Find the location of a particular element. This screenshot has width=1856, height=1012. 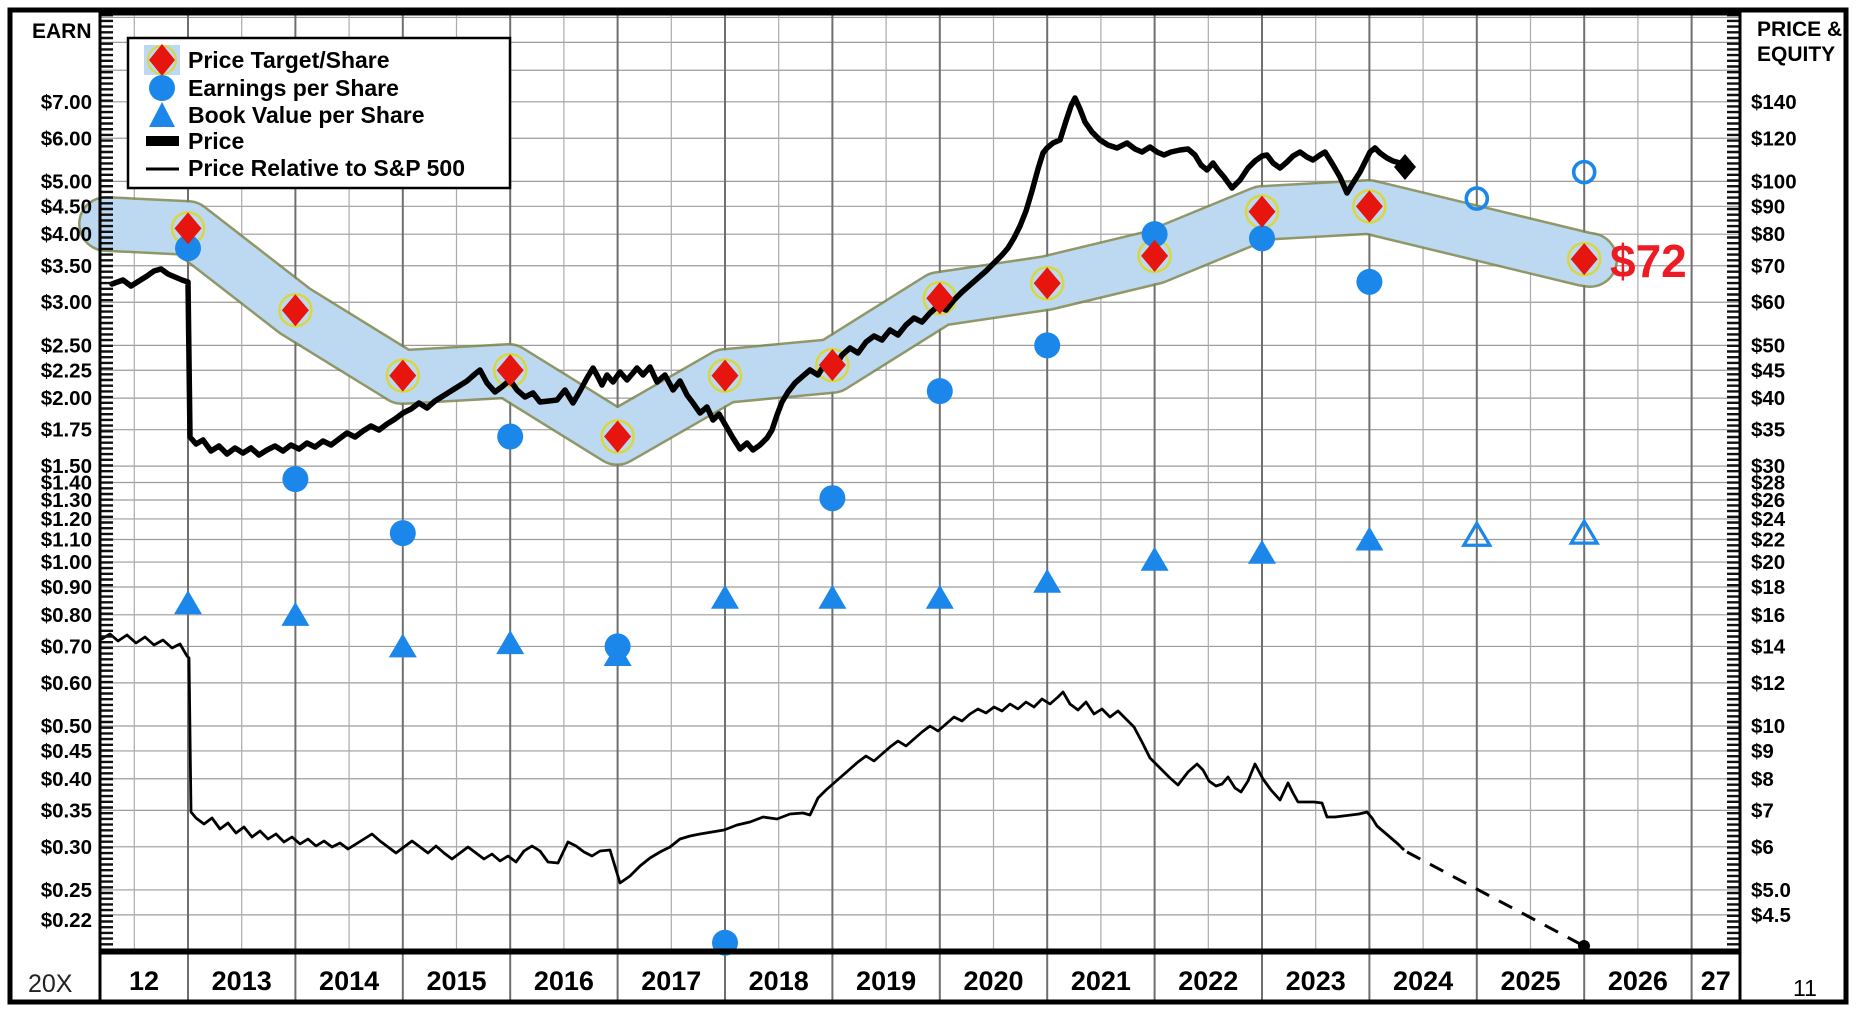

left-axis-label: $4.50 is located at coordinates (66, 206).